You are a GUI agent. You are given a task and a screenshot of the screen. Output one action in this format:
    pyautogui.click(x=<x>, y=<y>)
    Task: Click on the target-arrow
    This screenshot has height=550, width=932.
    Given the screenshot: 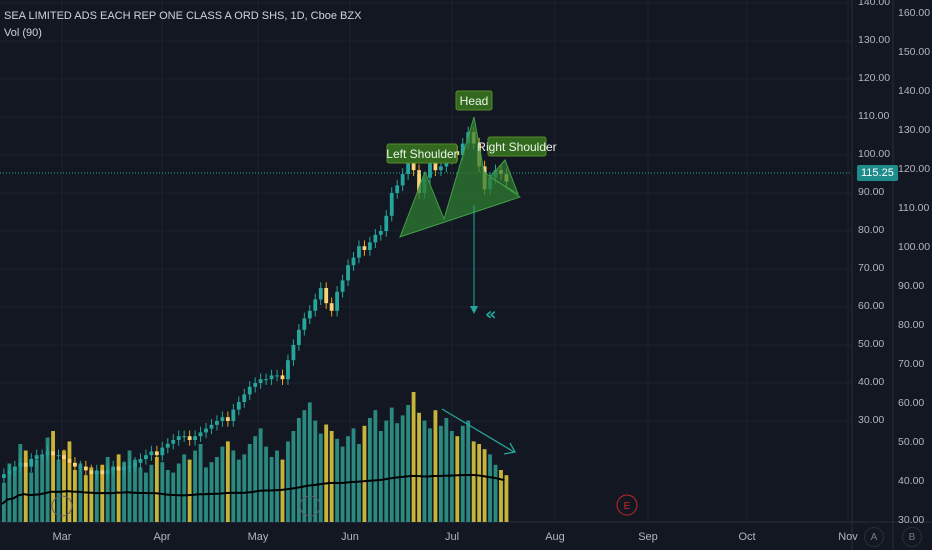 What is the action you would take?
    pyautogui.click(x=474, y=310)
    